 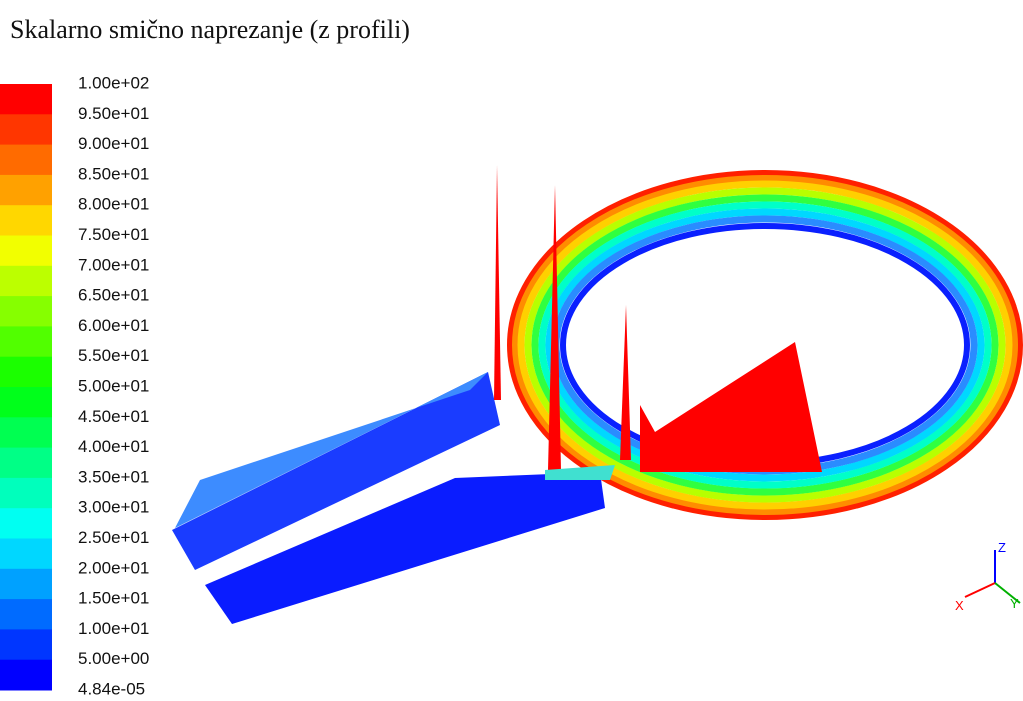 I want to click on axis-triad: Z X Y, so click(x=988, y=576).